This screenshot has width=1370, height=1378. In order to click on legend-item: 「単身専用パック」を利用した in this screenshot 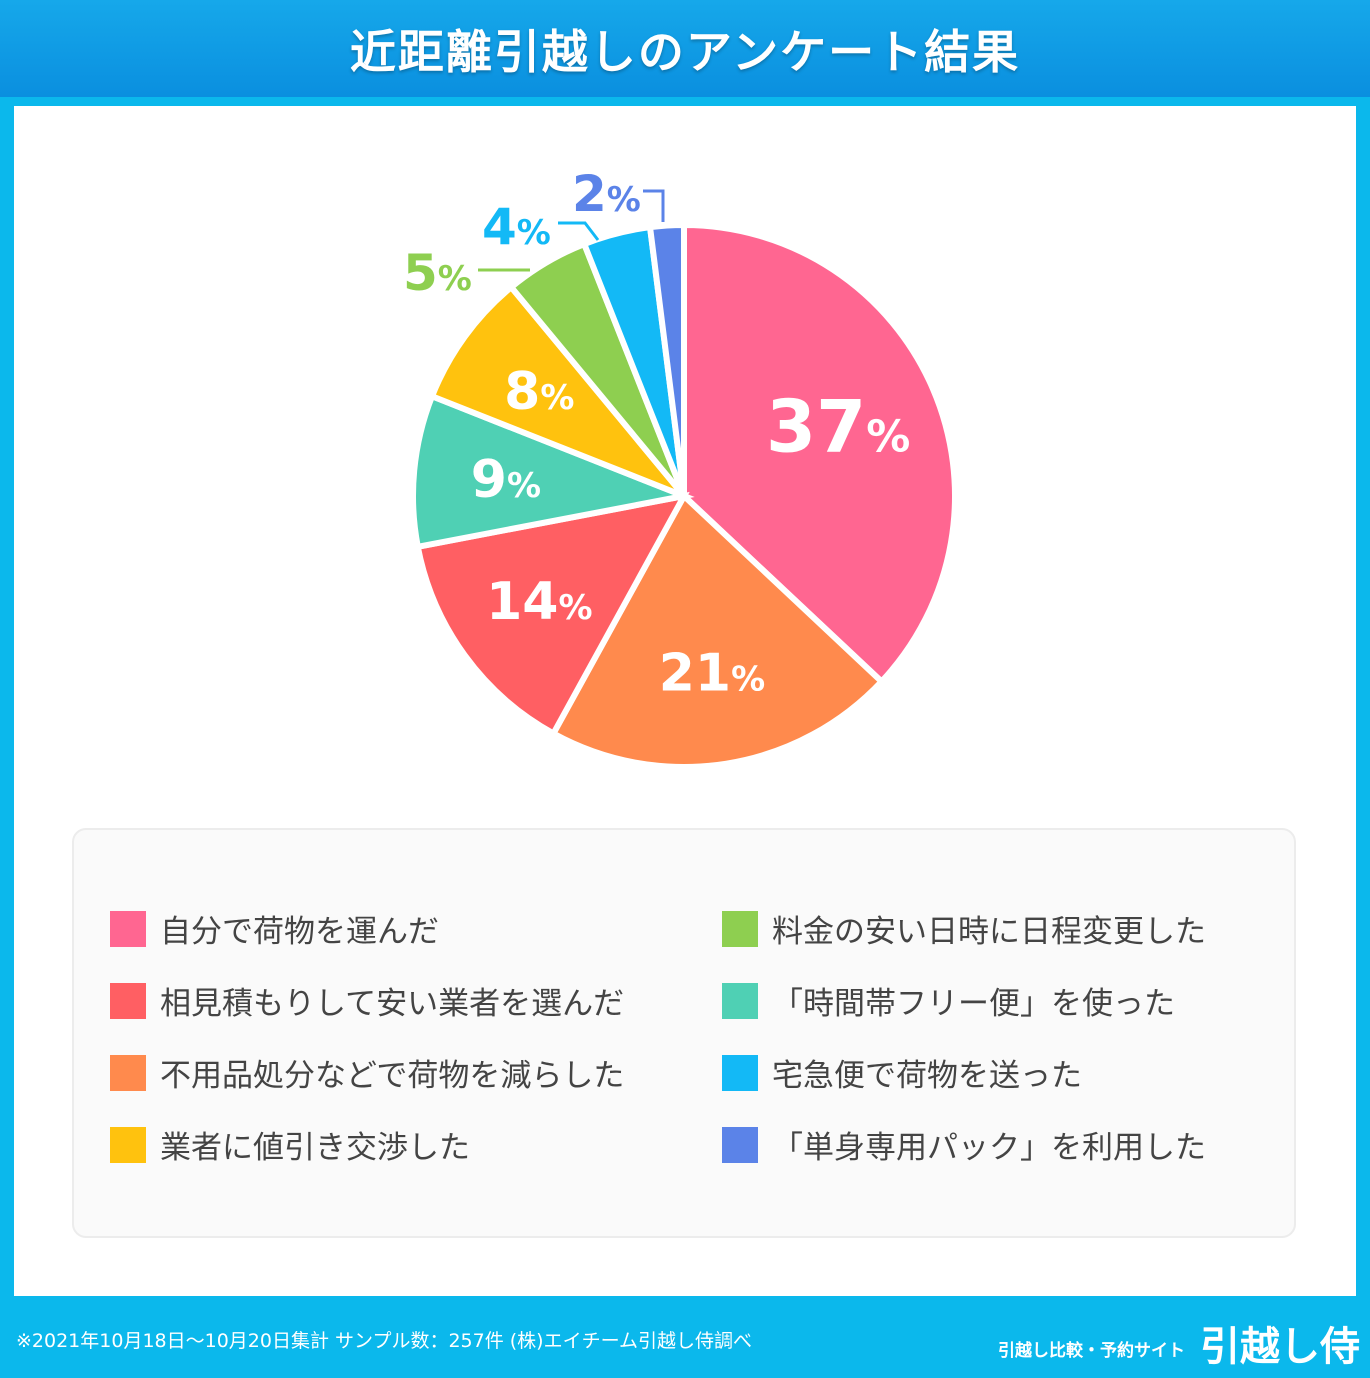, I will do `click(964, 1144)`.